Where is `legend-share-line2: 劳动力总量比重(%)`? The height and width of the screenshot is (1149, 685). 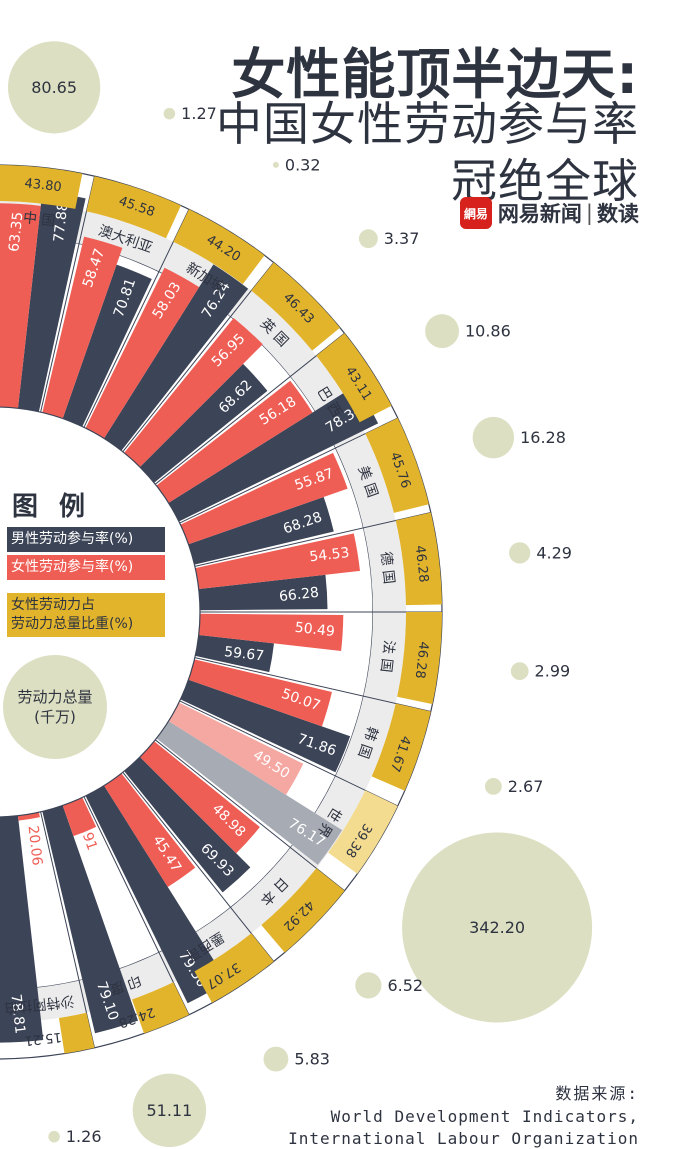
legend-share-line2: 劳动力总量比重(%) is located at coordinates (72, 624).